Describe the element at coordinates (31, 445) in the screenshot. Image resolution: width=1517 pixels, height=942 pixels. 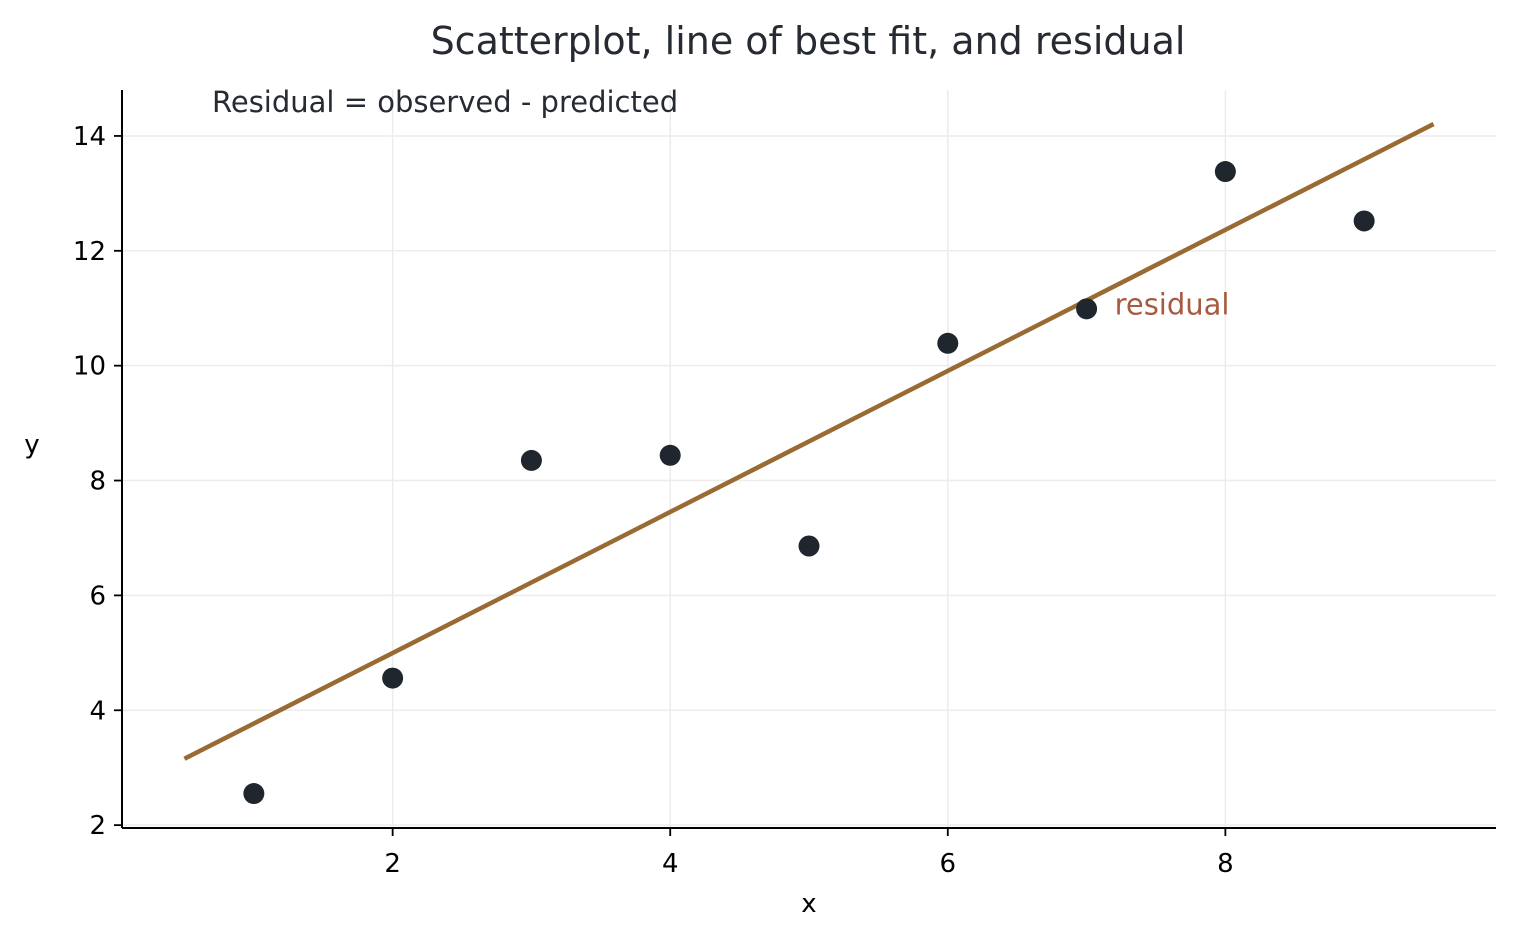
I see `y-axis-label: y` at that location.